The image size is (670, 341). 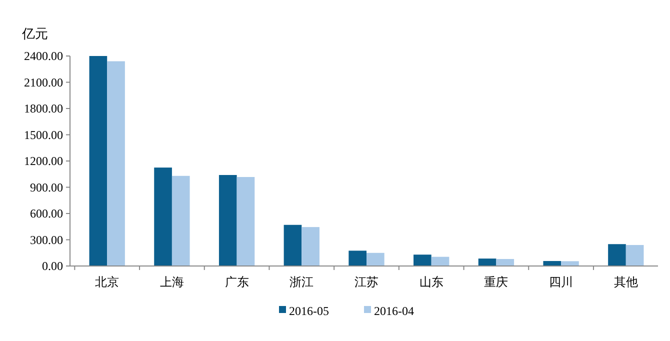 I want to click on y-tick-label: 0.00, so click(x=52, y=266).